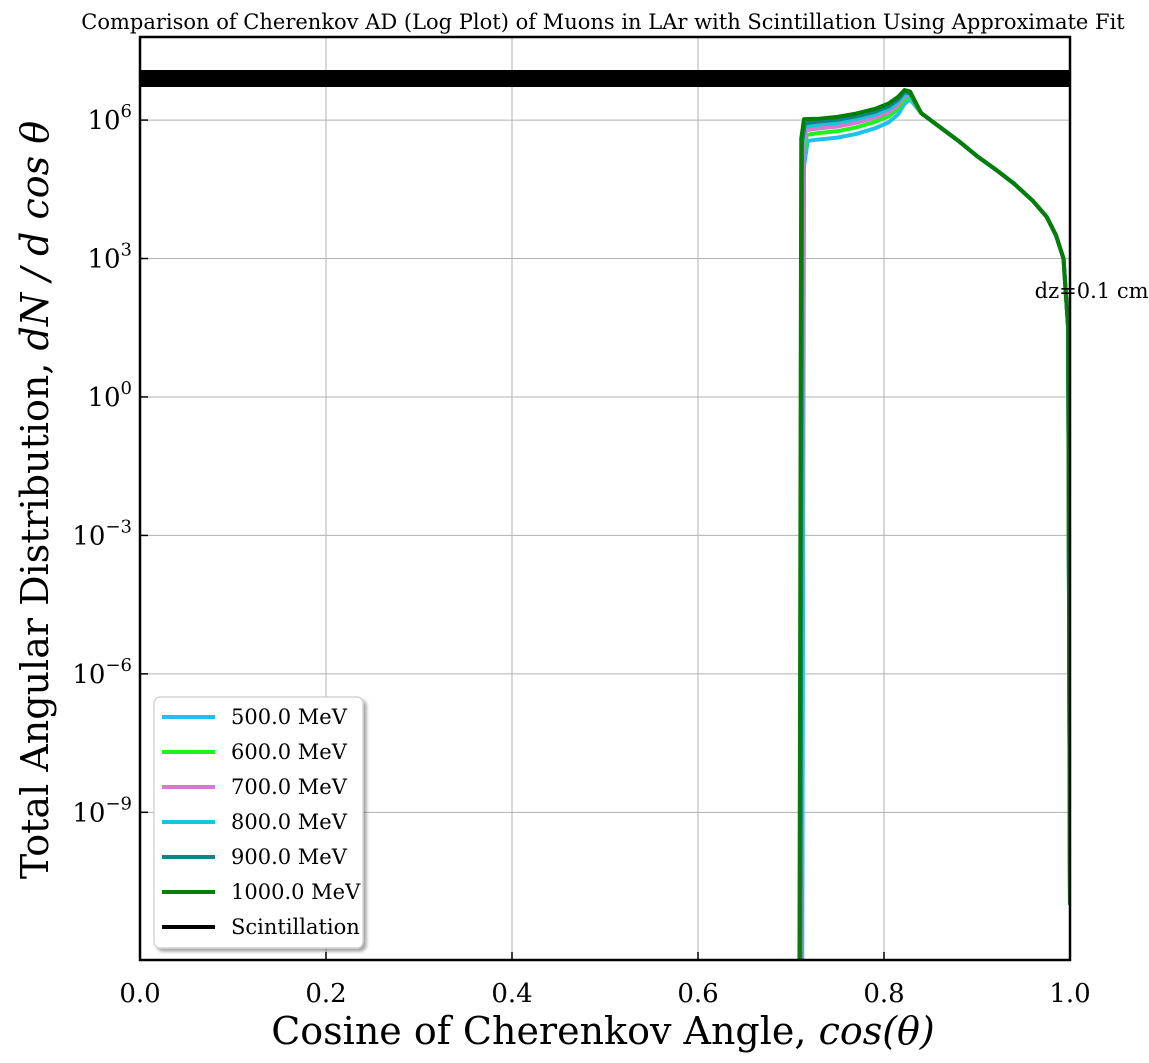 The height and width of the screenshot is (1063, 1149). What do you see at coordinates (110, 464) in the screenshot?
I see `y-axis-ticks: 10⁶ 10³ 10⁰ 10⁻³ 10⁻⁶ 10⁻⁹` at bounding box center [110, 464].